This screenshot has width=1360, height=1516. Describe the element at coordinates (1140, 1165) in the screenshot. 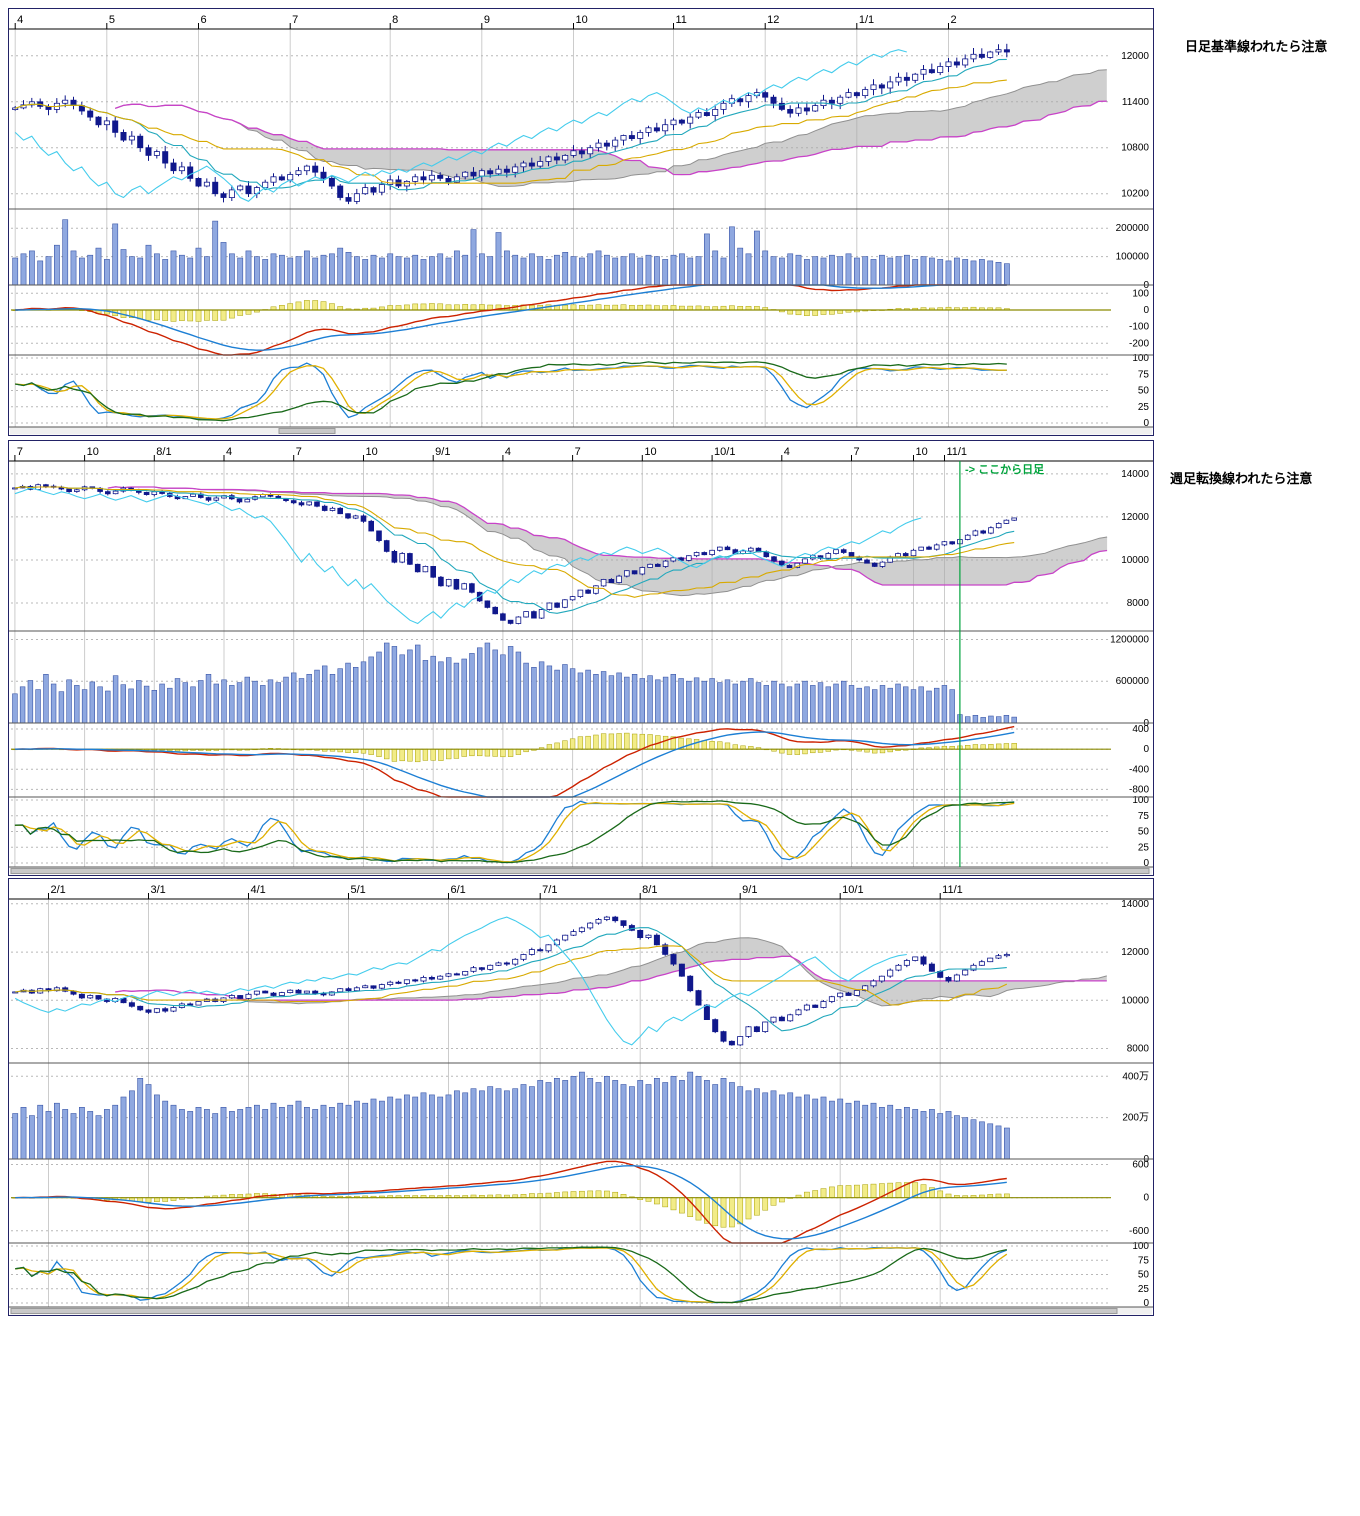

I see `svg-text: 600` at that location.